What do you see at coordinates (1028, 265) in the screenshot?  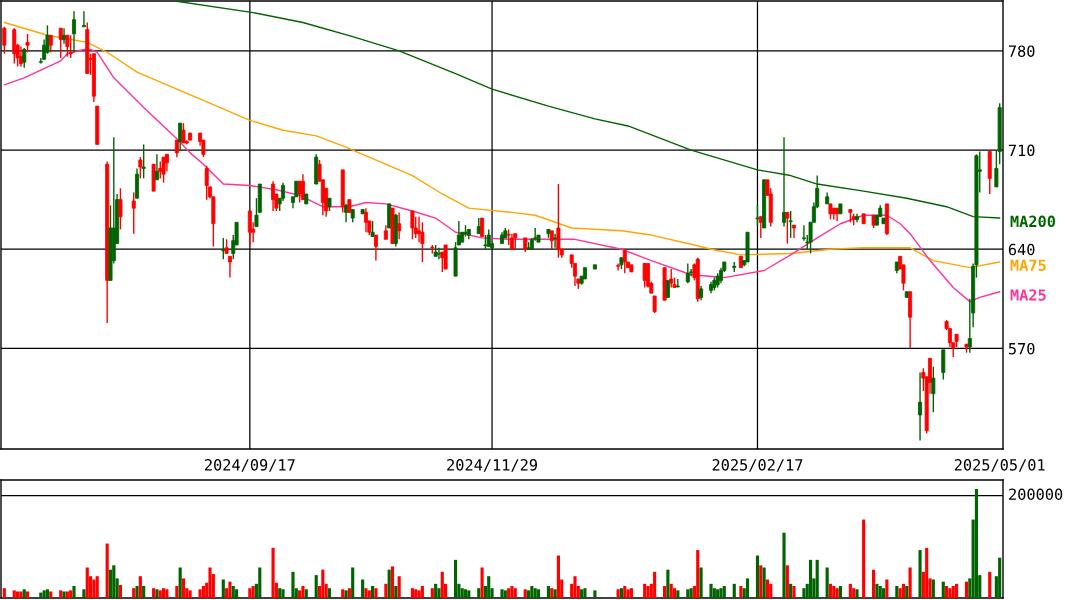 I see `series-label: MA75` at bounding box center [1028, 265].